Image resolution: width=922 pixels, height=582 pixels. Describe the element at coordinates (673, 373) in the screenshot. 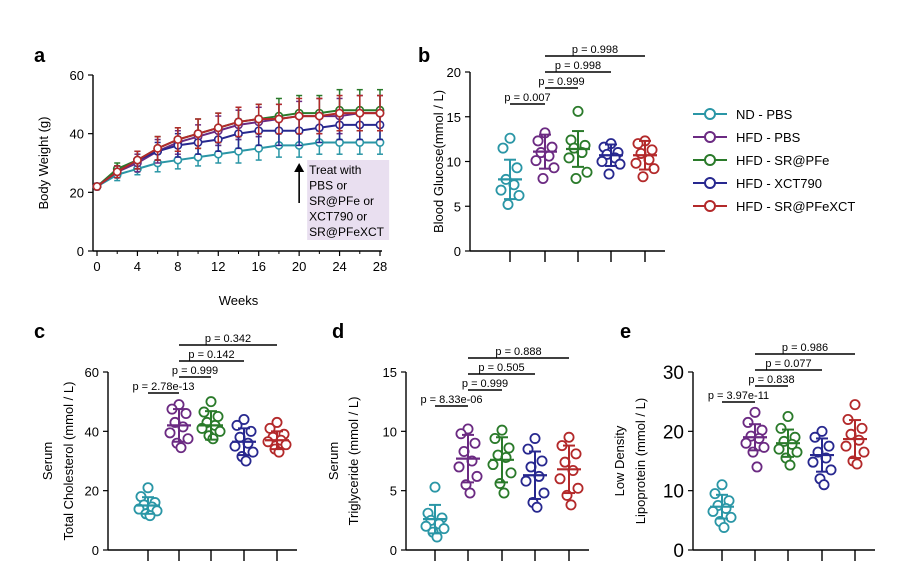

I see `y-tick-label-e: 30` at that location.